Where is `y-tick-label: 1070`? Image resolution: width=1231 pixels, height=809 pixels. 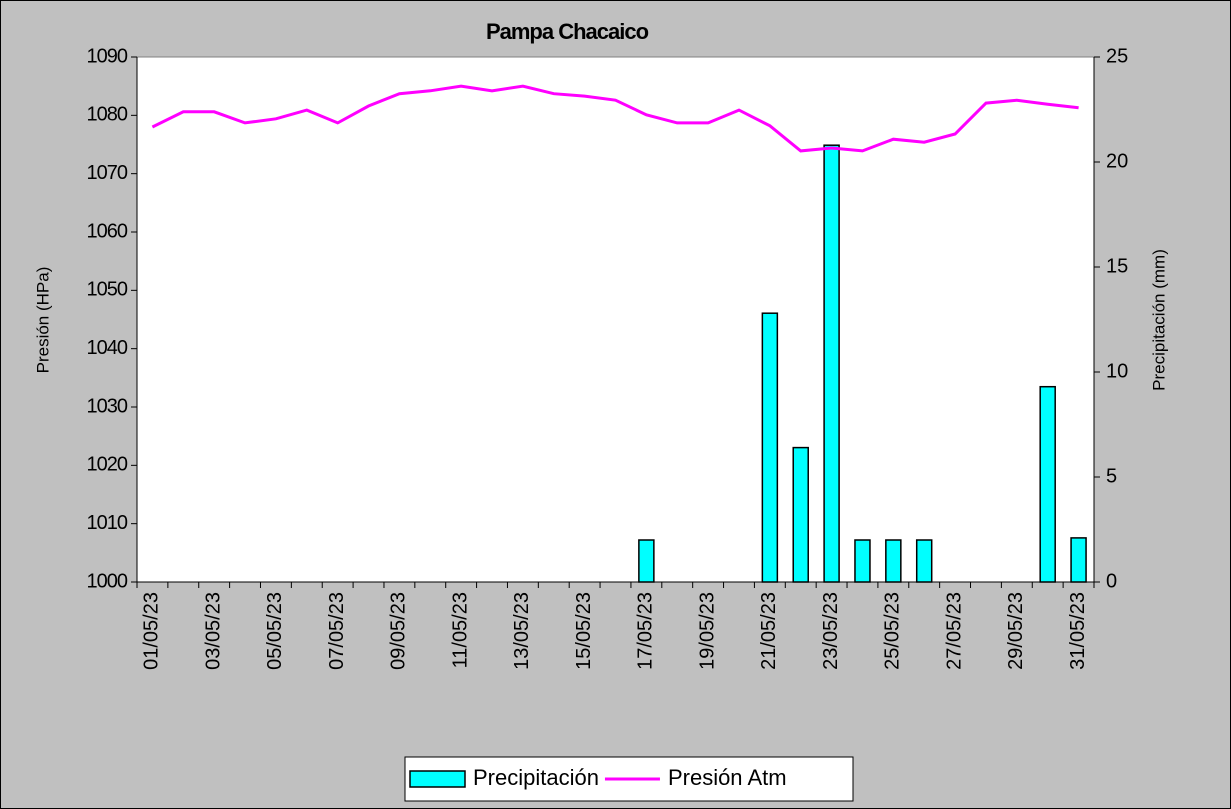 y-tick-label: 1070 is located at coordinates (107, 173).